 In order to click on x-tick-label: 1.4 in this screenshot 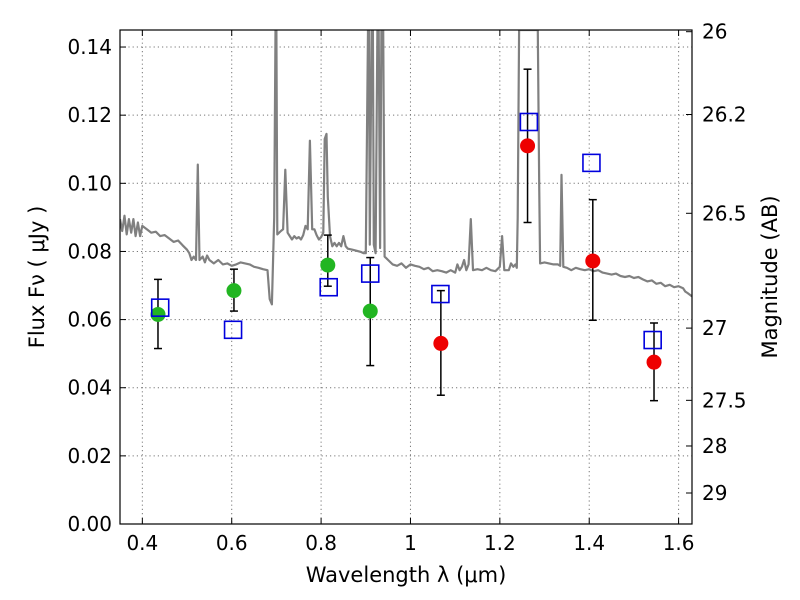, I will do `click(589, 543)`.